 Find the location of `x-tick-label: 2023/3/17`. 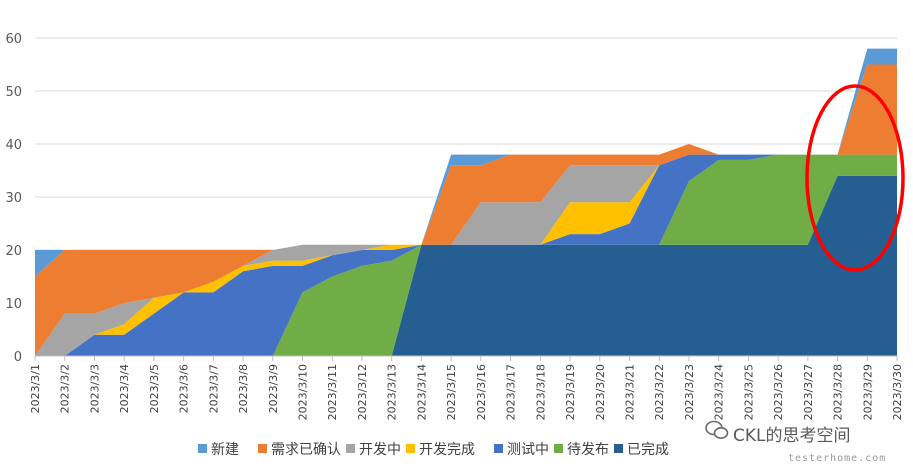

x-tick-label: 2023/3/17 is located at coordinates (511, 392).